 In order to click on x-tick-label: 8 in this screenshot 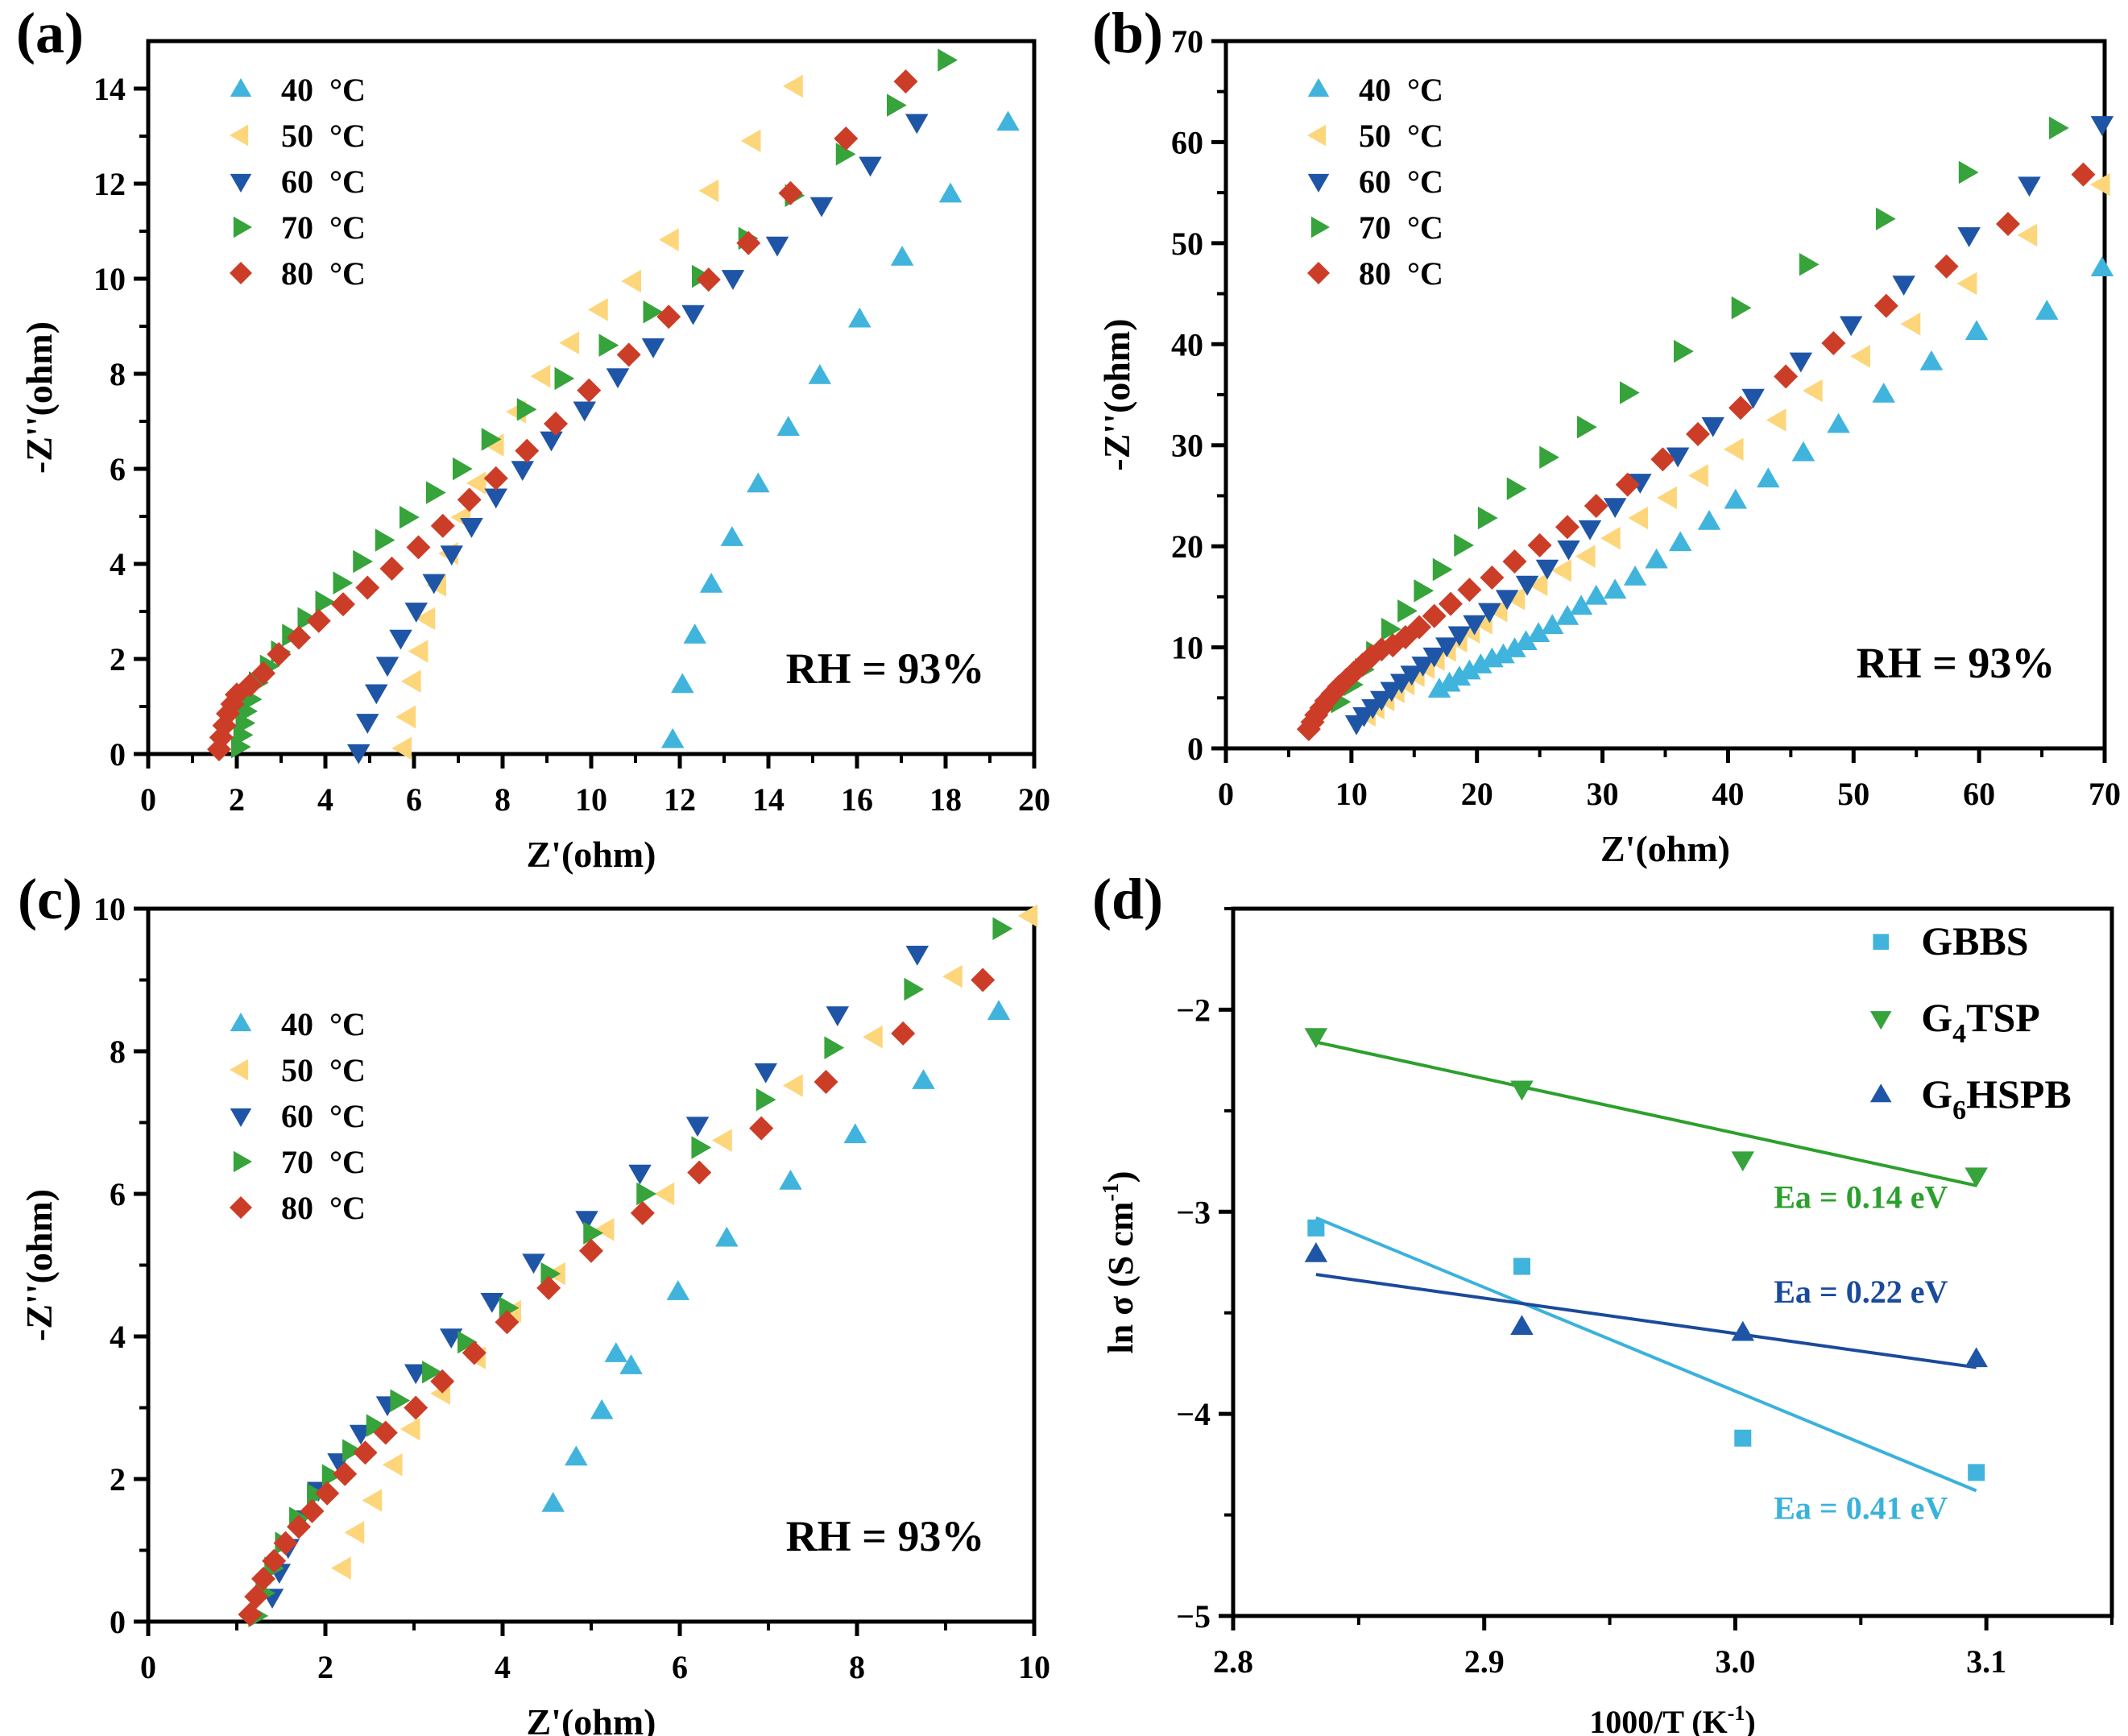, I will do `click(857, 1667)`.